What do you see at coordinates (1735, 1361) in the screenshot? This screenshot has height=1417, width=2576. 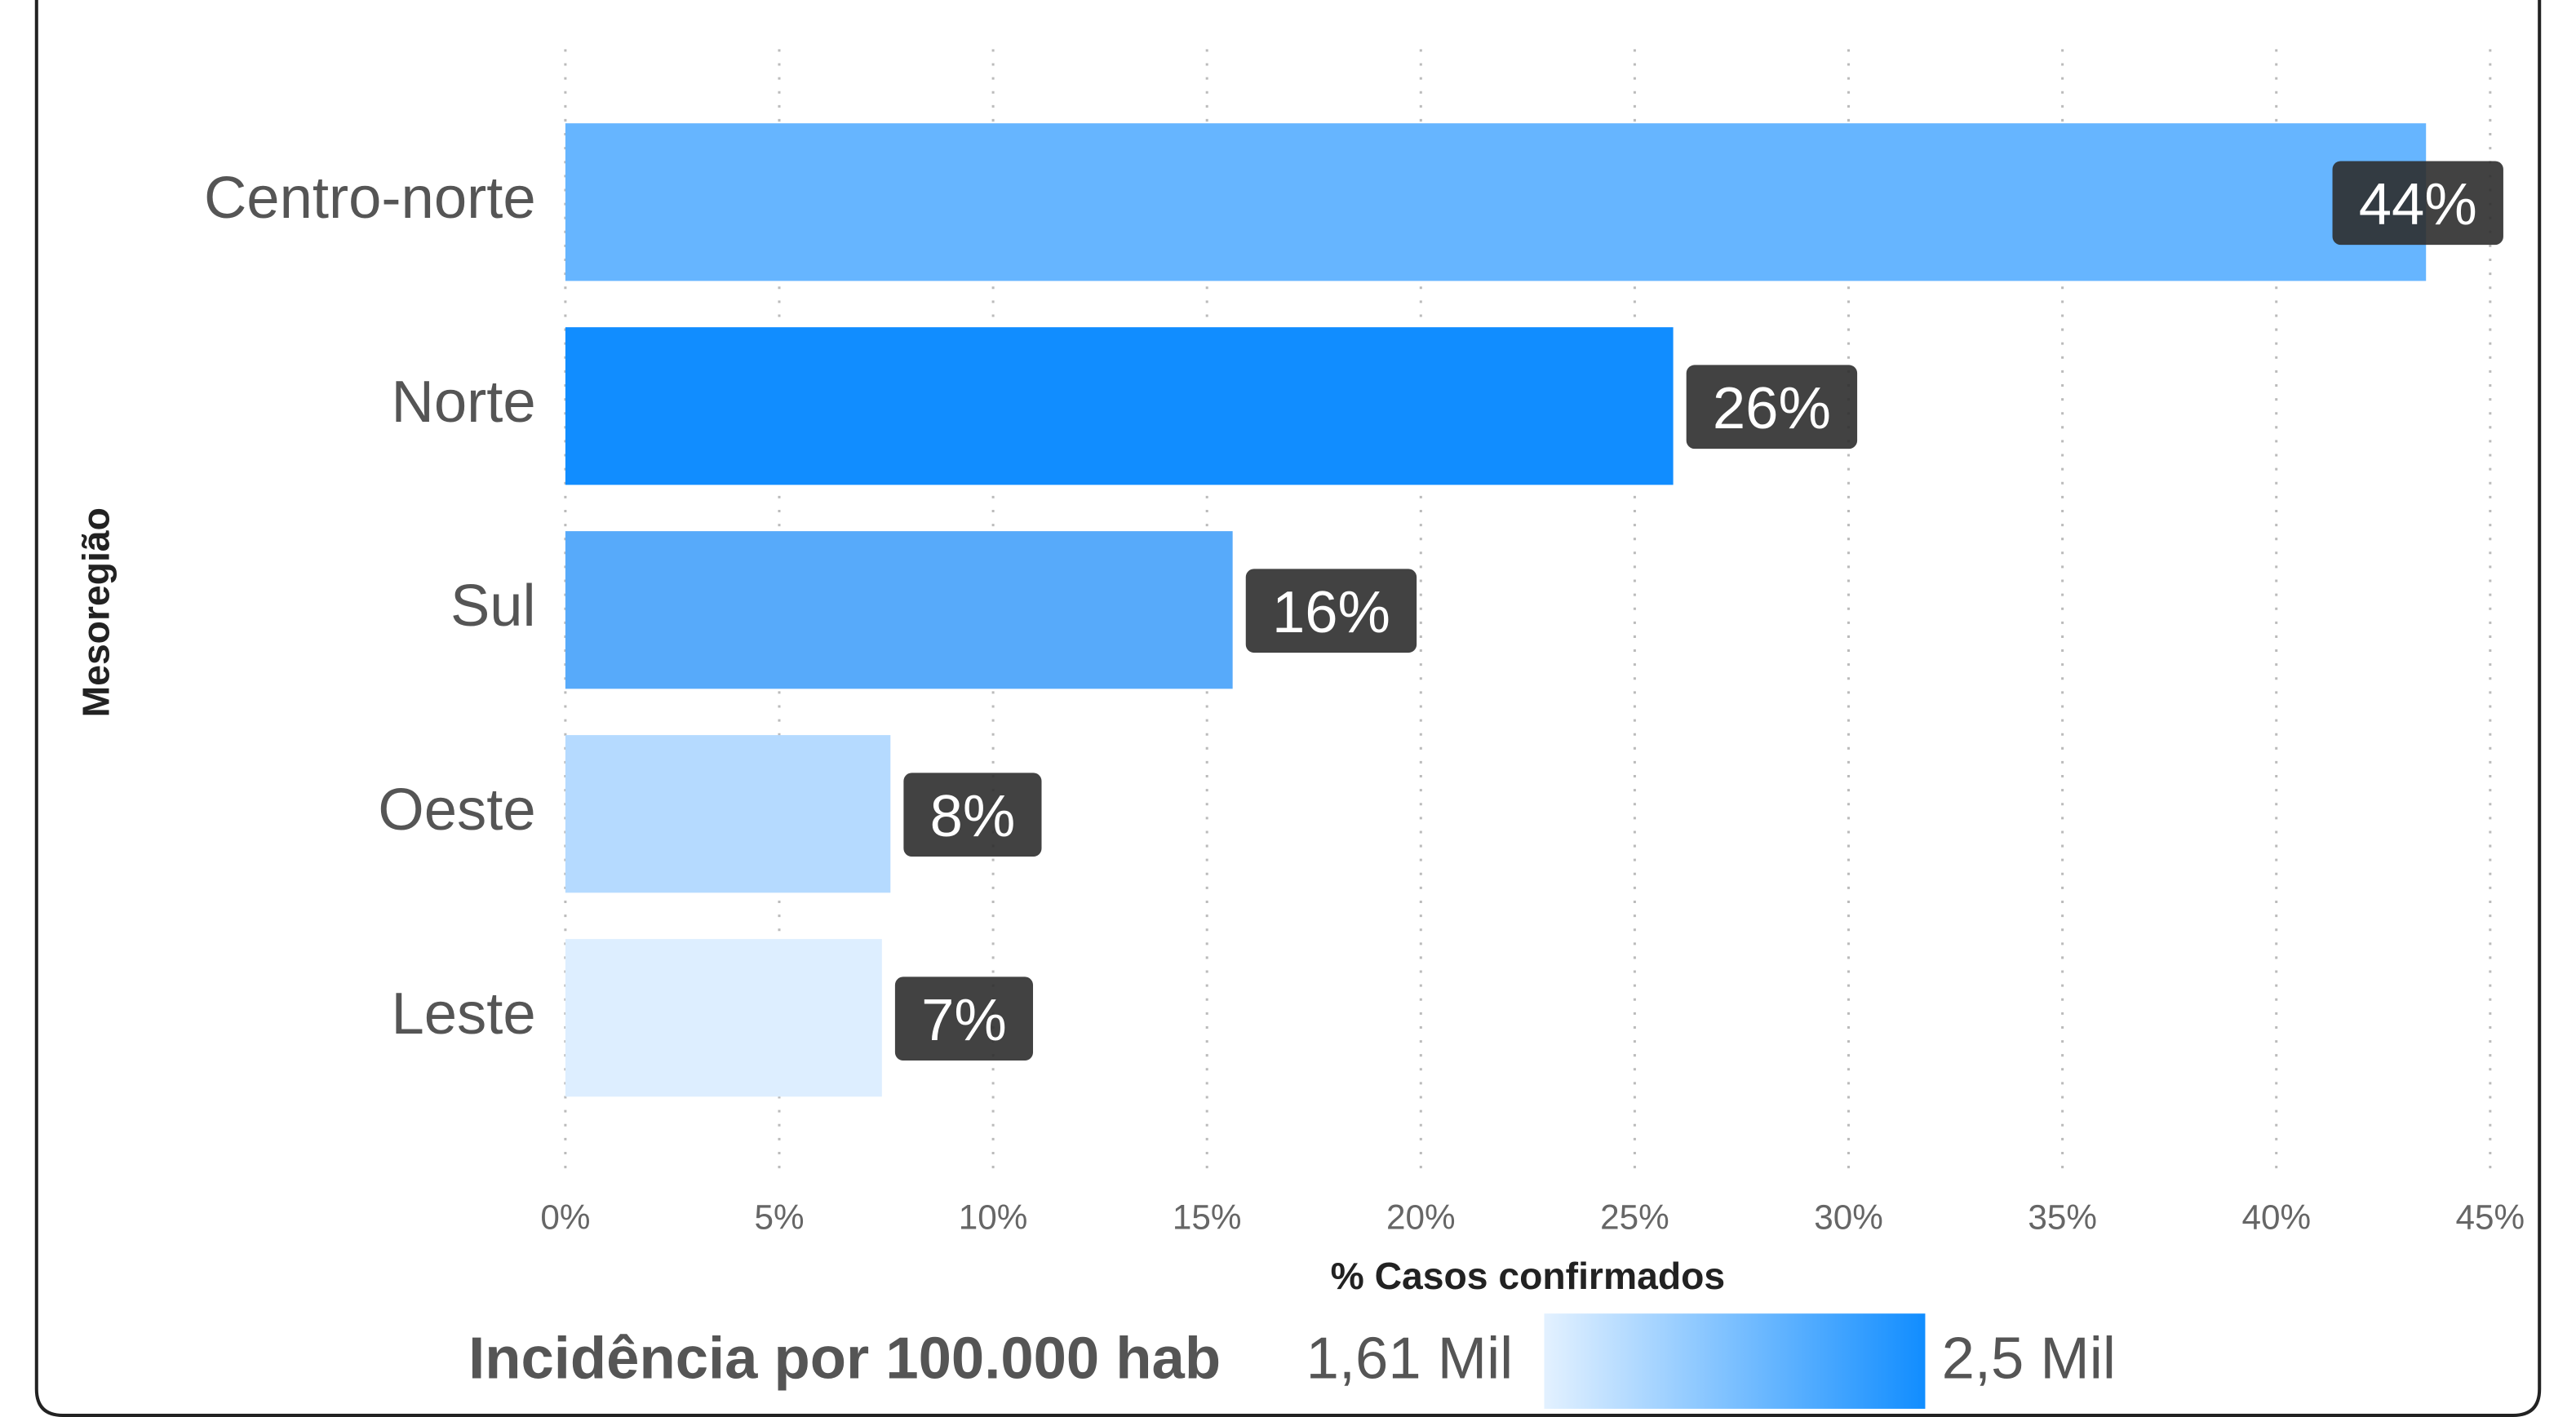 I see `color-legend-gradient` at bounding box center [1735, 1361].